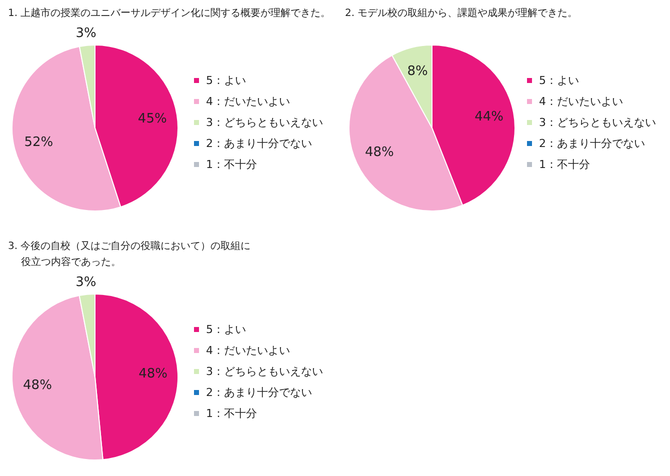  I want to click on chart-title: 2. モデル校の取組から、課題や成果が理解できた。, so click(462, 13).